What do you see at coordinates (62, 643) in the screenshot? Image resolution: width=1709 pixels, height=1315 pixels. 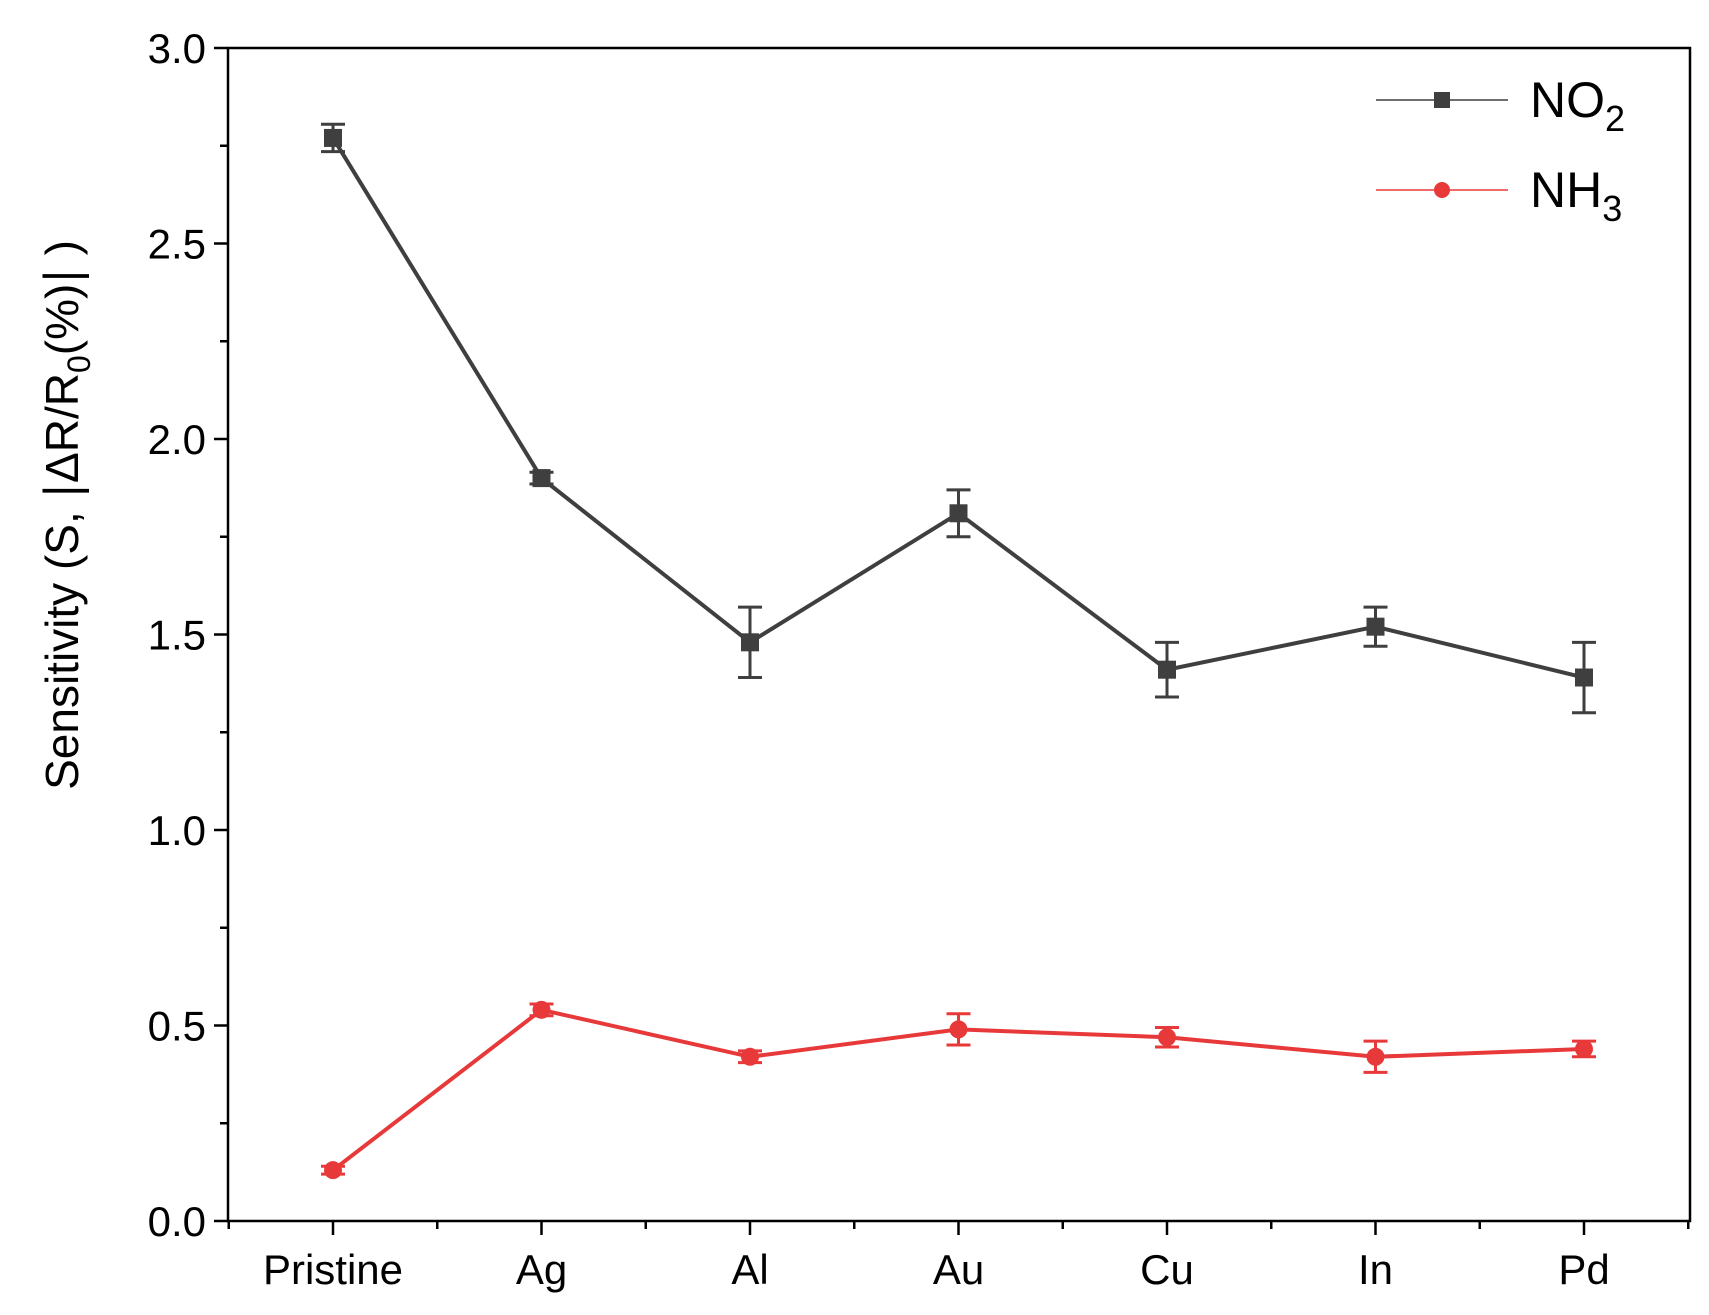 I see `y-axis-label-prefix: Sensitivity (S,` at bounding box center [62, 643].